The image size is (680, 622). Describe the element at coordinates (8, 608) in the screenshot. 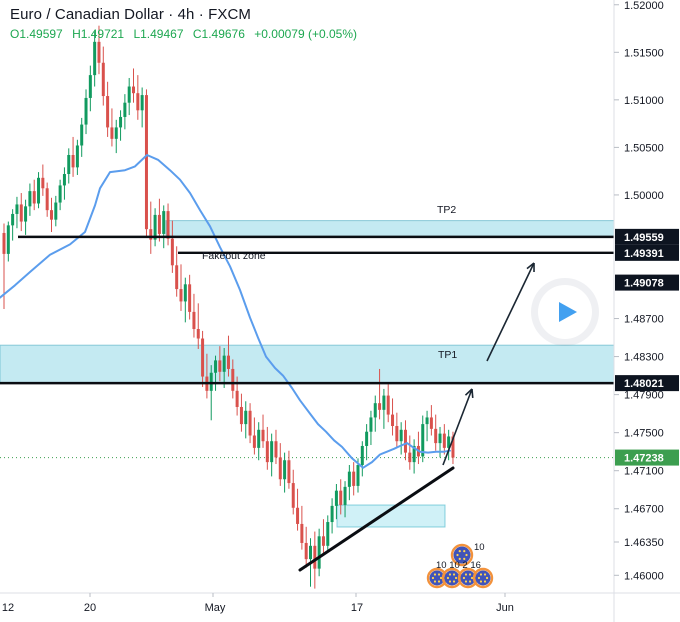

I see `time-label: 12` at that location.